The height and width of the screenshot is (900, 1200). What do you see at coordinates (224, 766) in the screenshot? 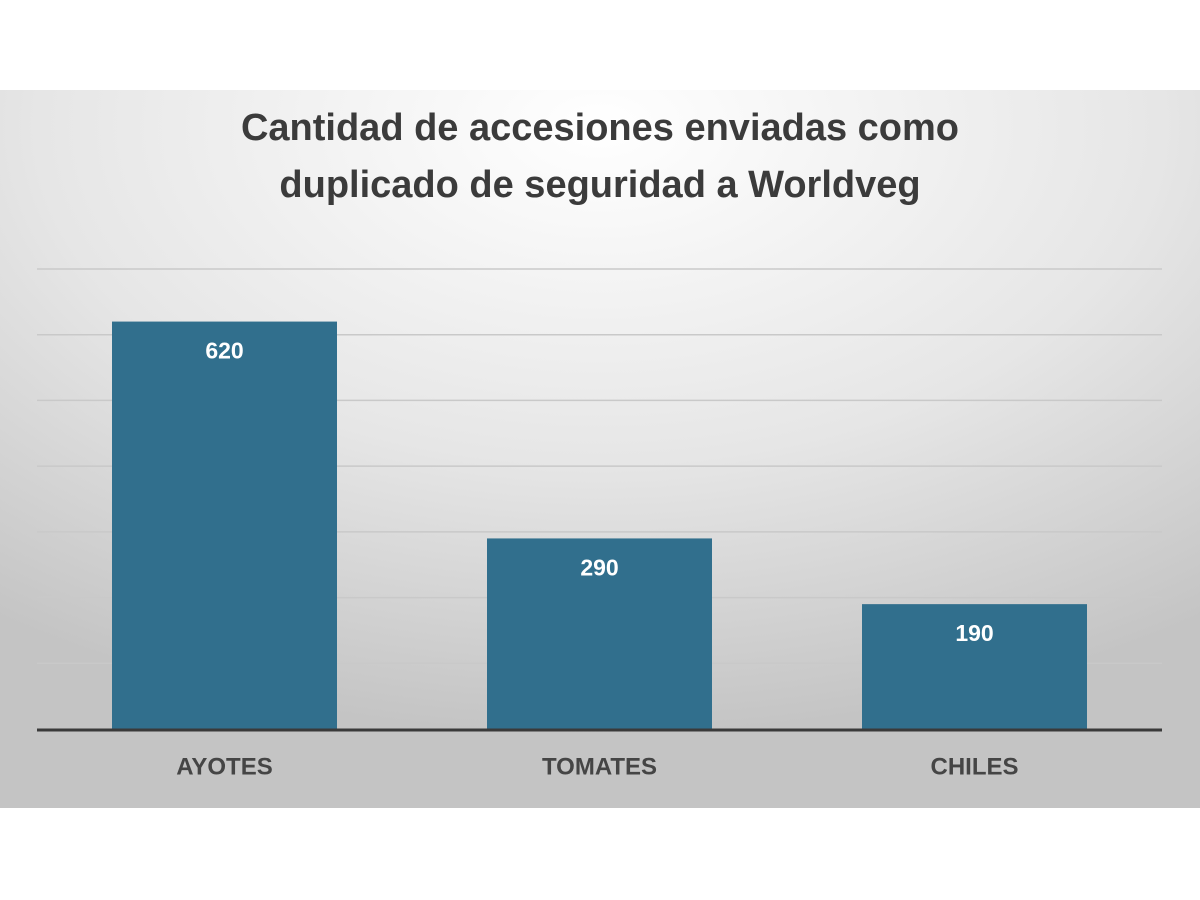
I see `x-tick-label: AYOTES` at bounding box center [224, 766].